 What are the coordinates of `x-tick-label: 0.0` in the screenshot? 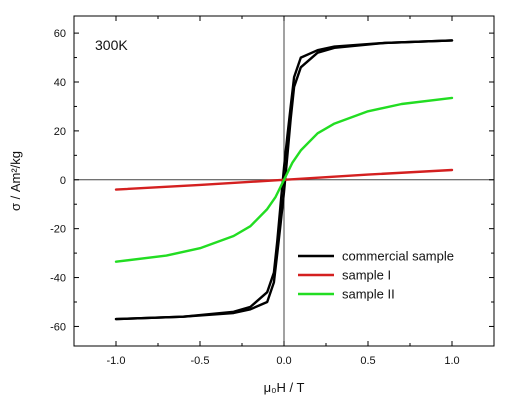 It's located at (283, 361).